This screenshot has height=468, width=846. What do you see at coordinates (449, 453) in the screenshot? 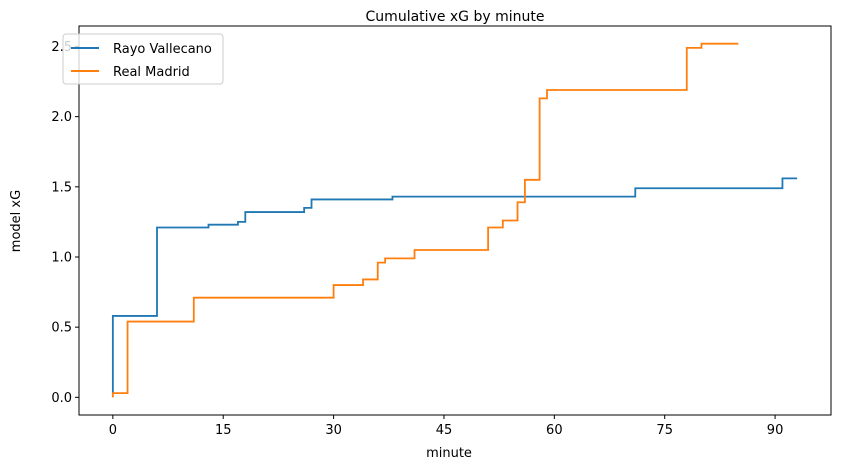
I see `x-axis-label: minute` at bounding box center [449, 453].